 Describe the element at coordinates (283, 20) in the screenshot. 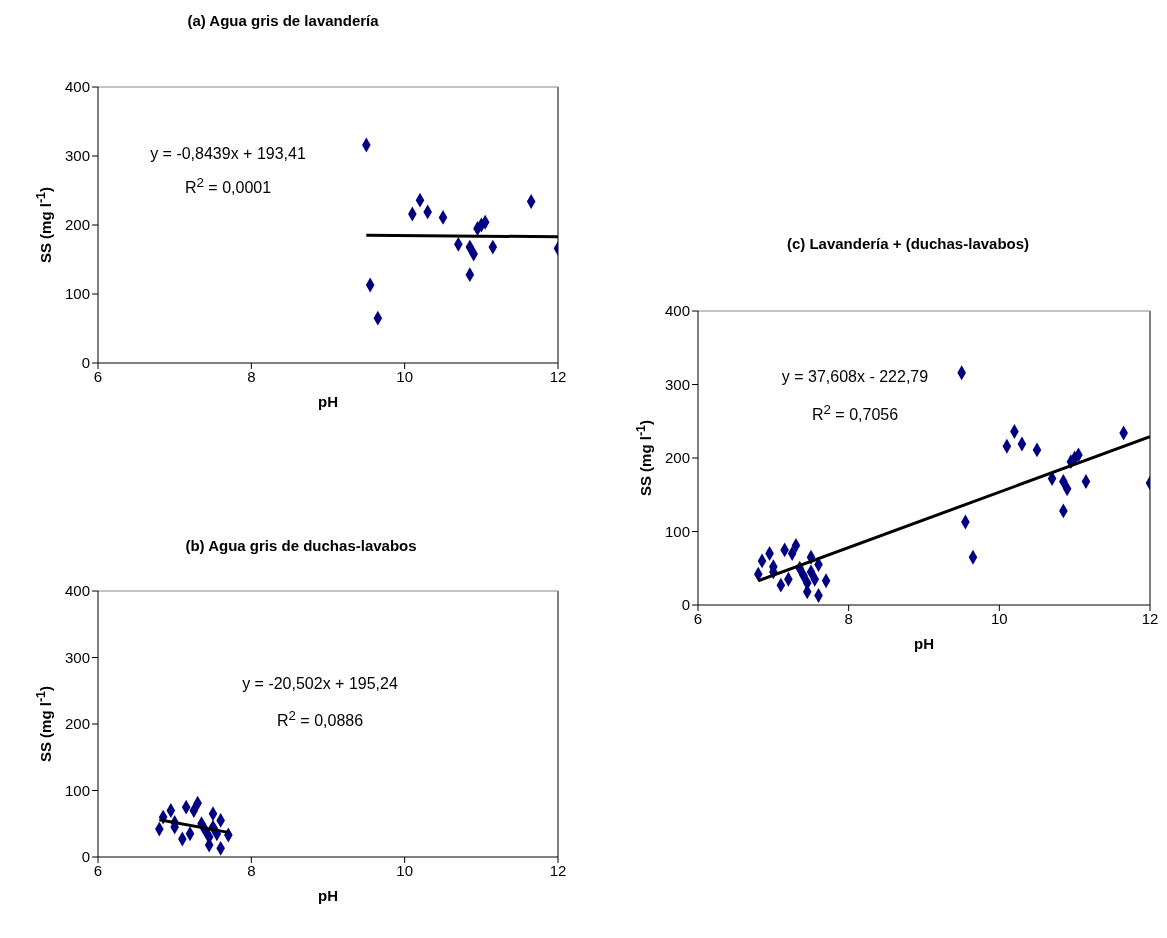

I see `chart-title: (a) Agua gris de lavandería` at that location.